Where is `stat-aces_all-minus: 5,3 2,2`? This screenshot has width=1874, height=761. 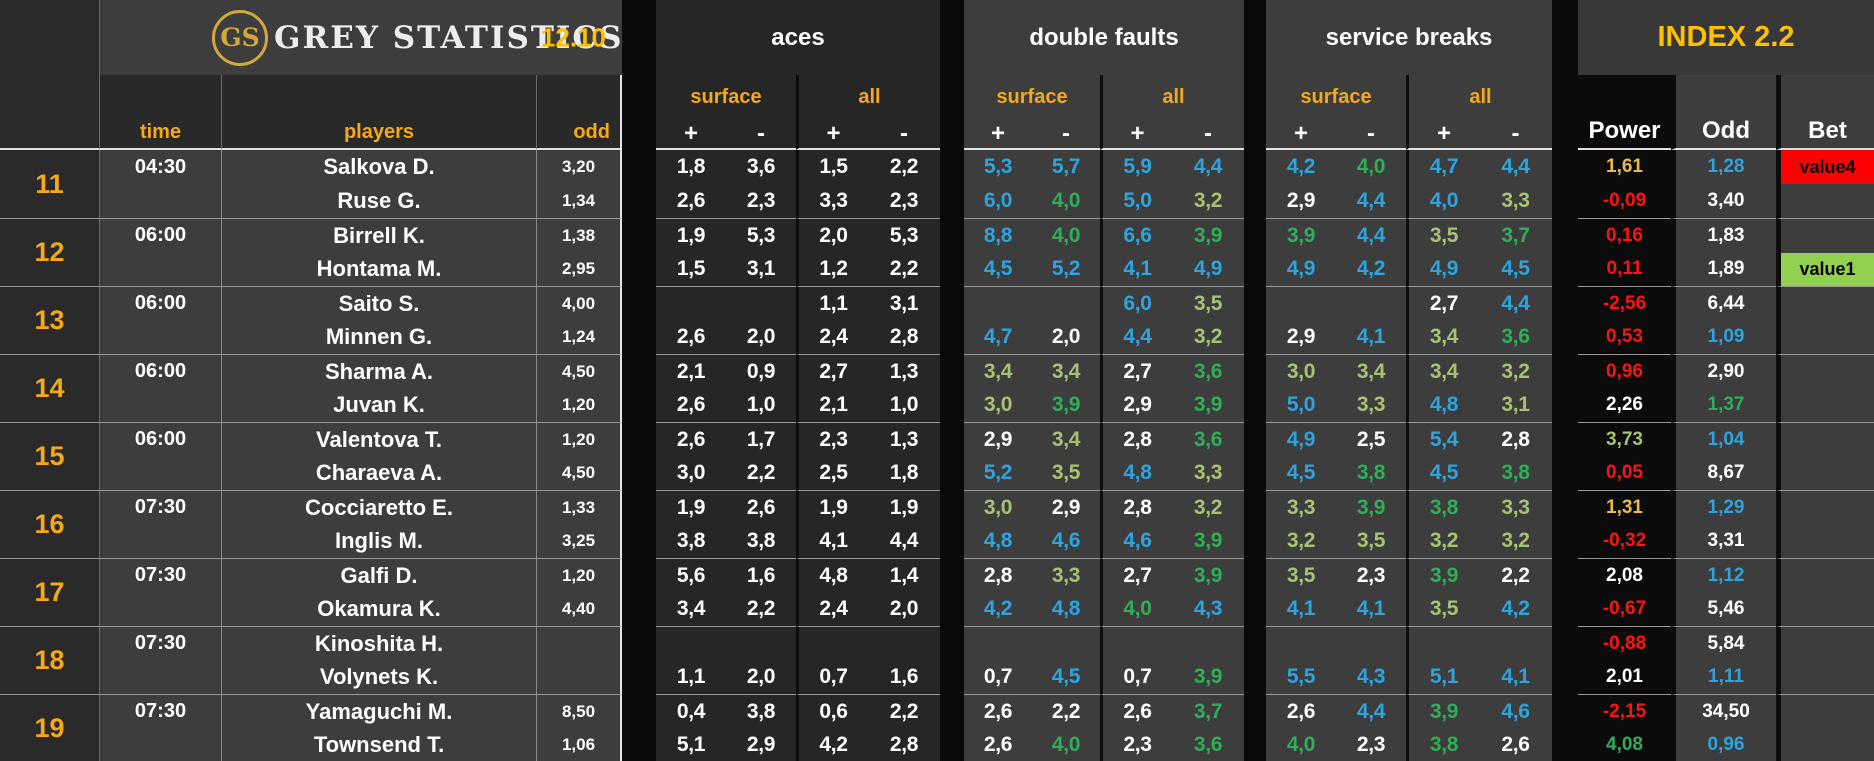 stat-aces_all-minus: 5,3 2,2 is located at coordinates (904, 252).